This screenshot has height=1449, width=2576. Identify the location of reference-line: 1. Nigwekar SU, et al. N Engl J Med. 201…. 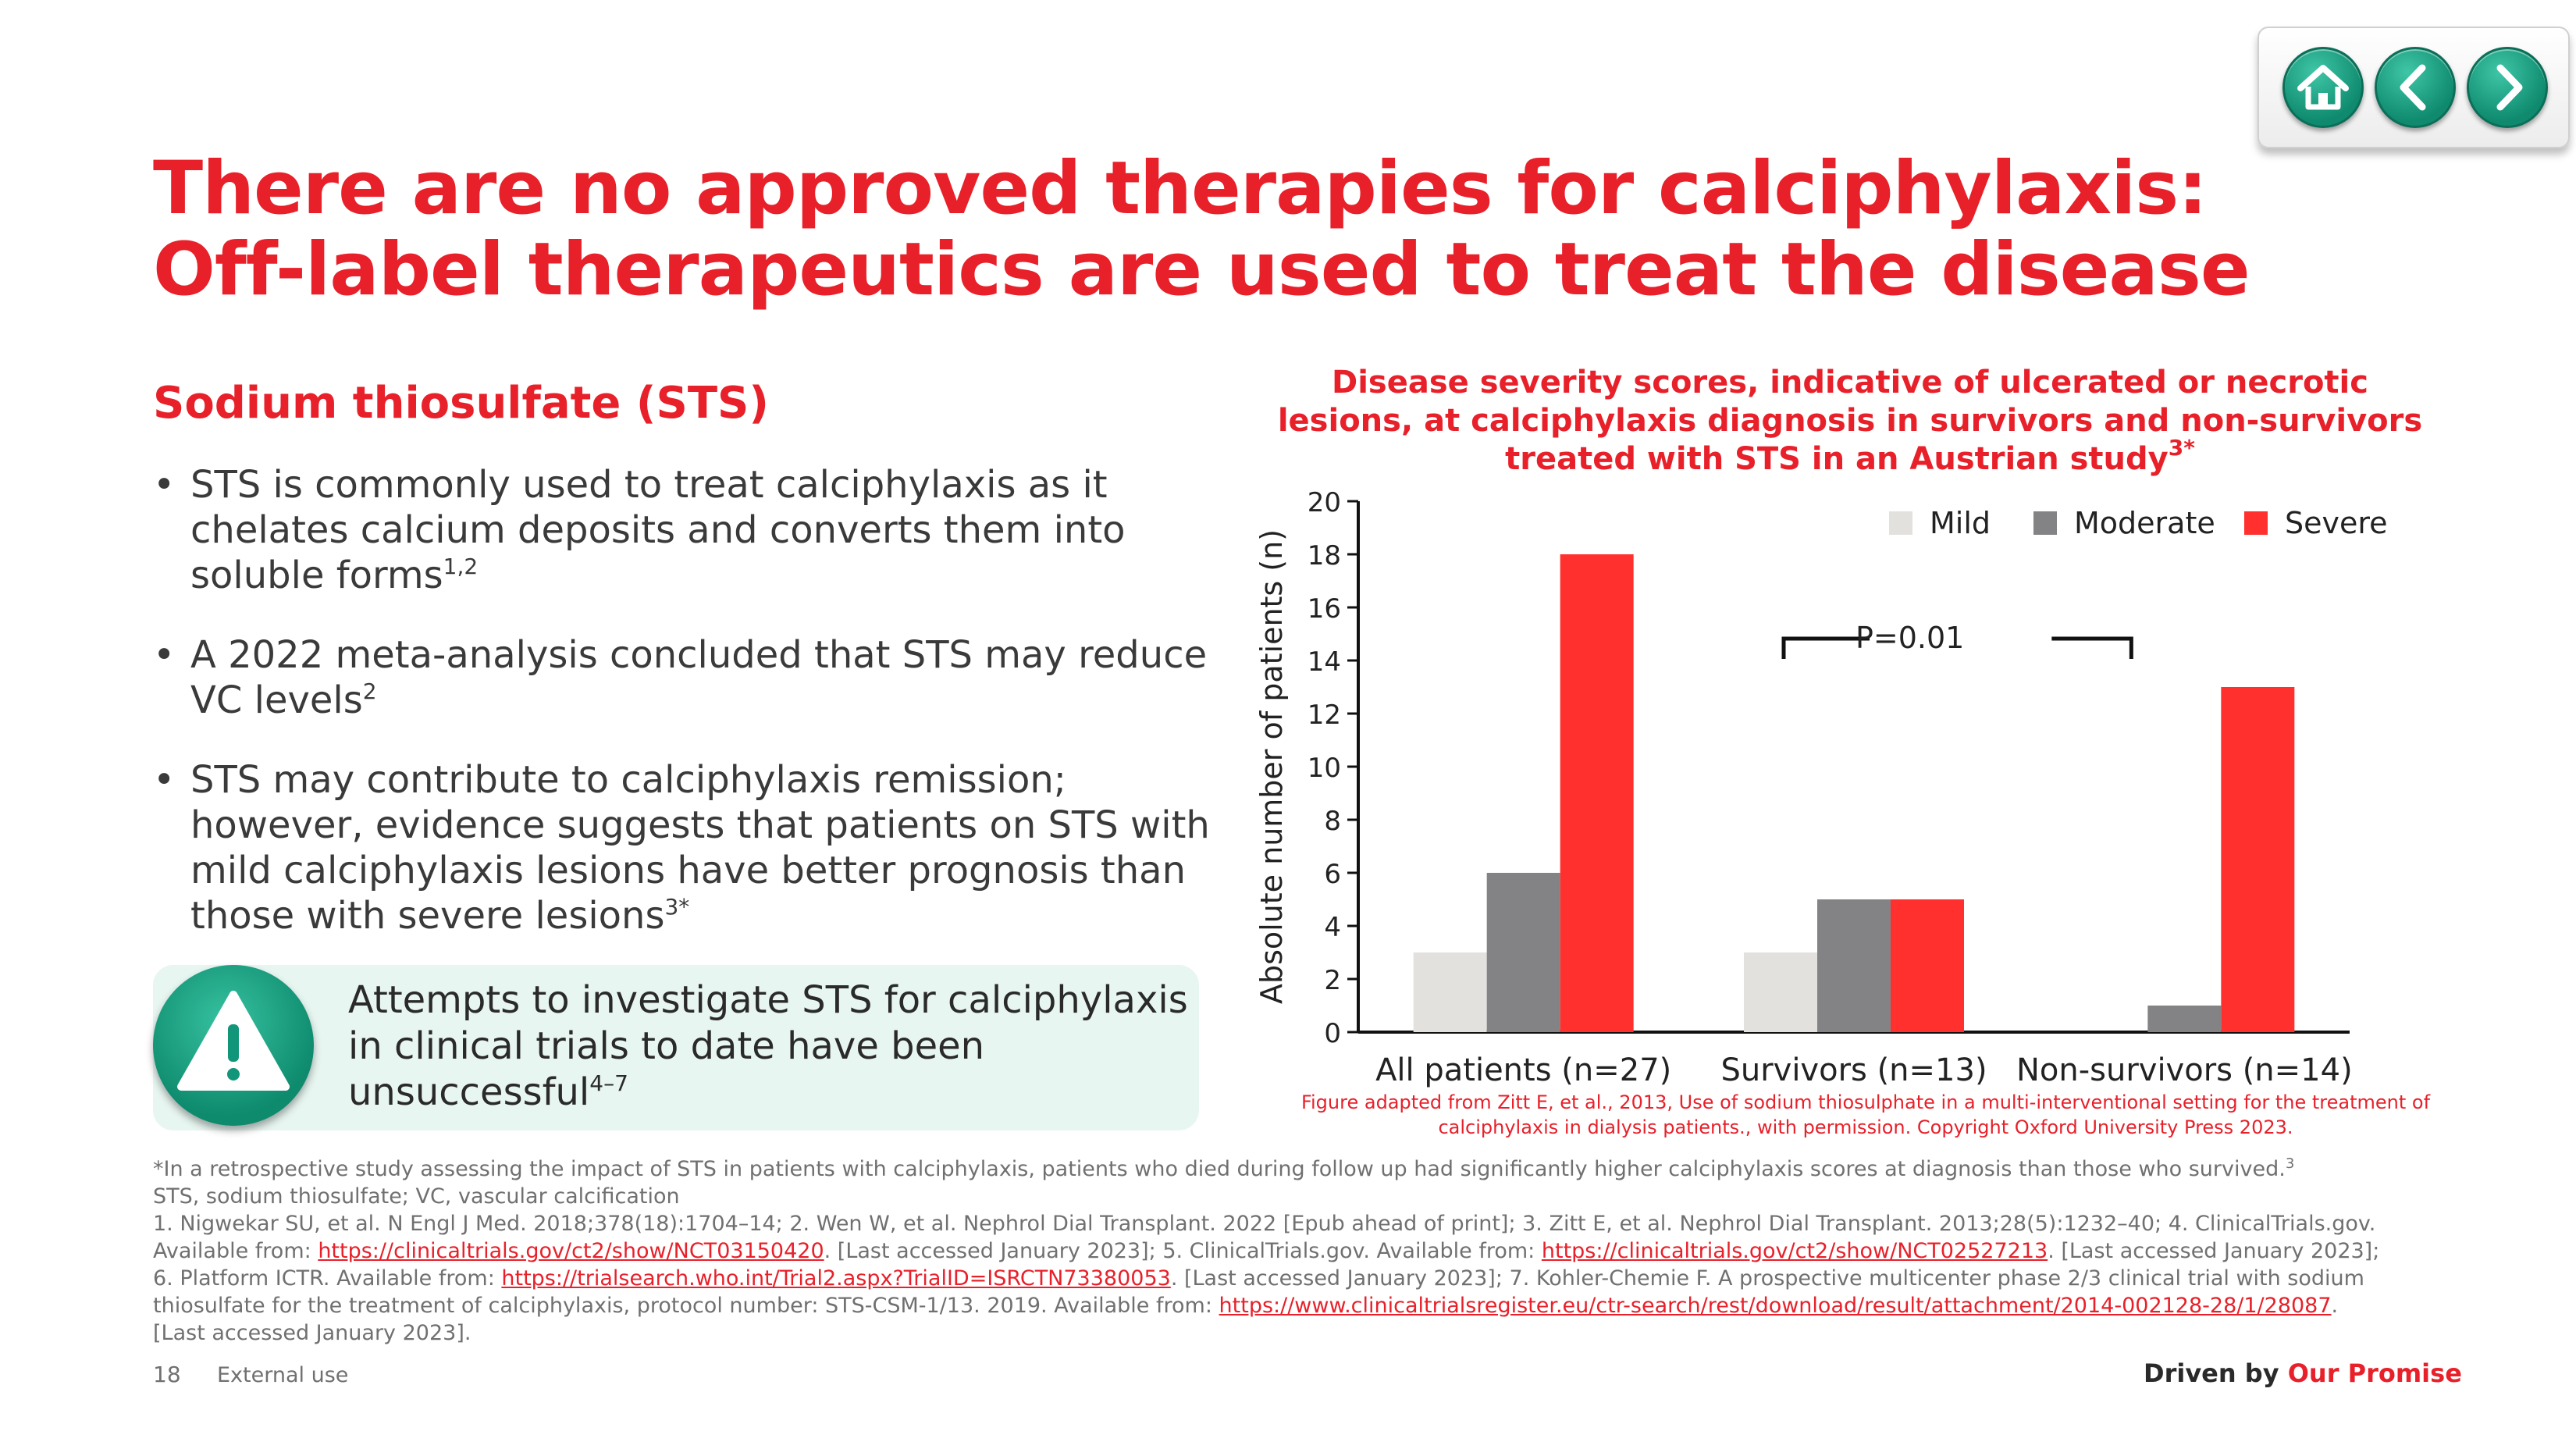
(1264, 1224).